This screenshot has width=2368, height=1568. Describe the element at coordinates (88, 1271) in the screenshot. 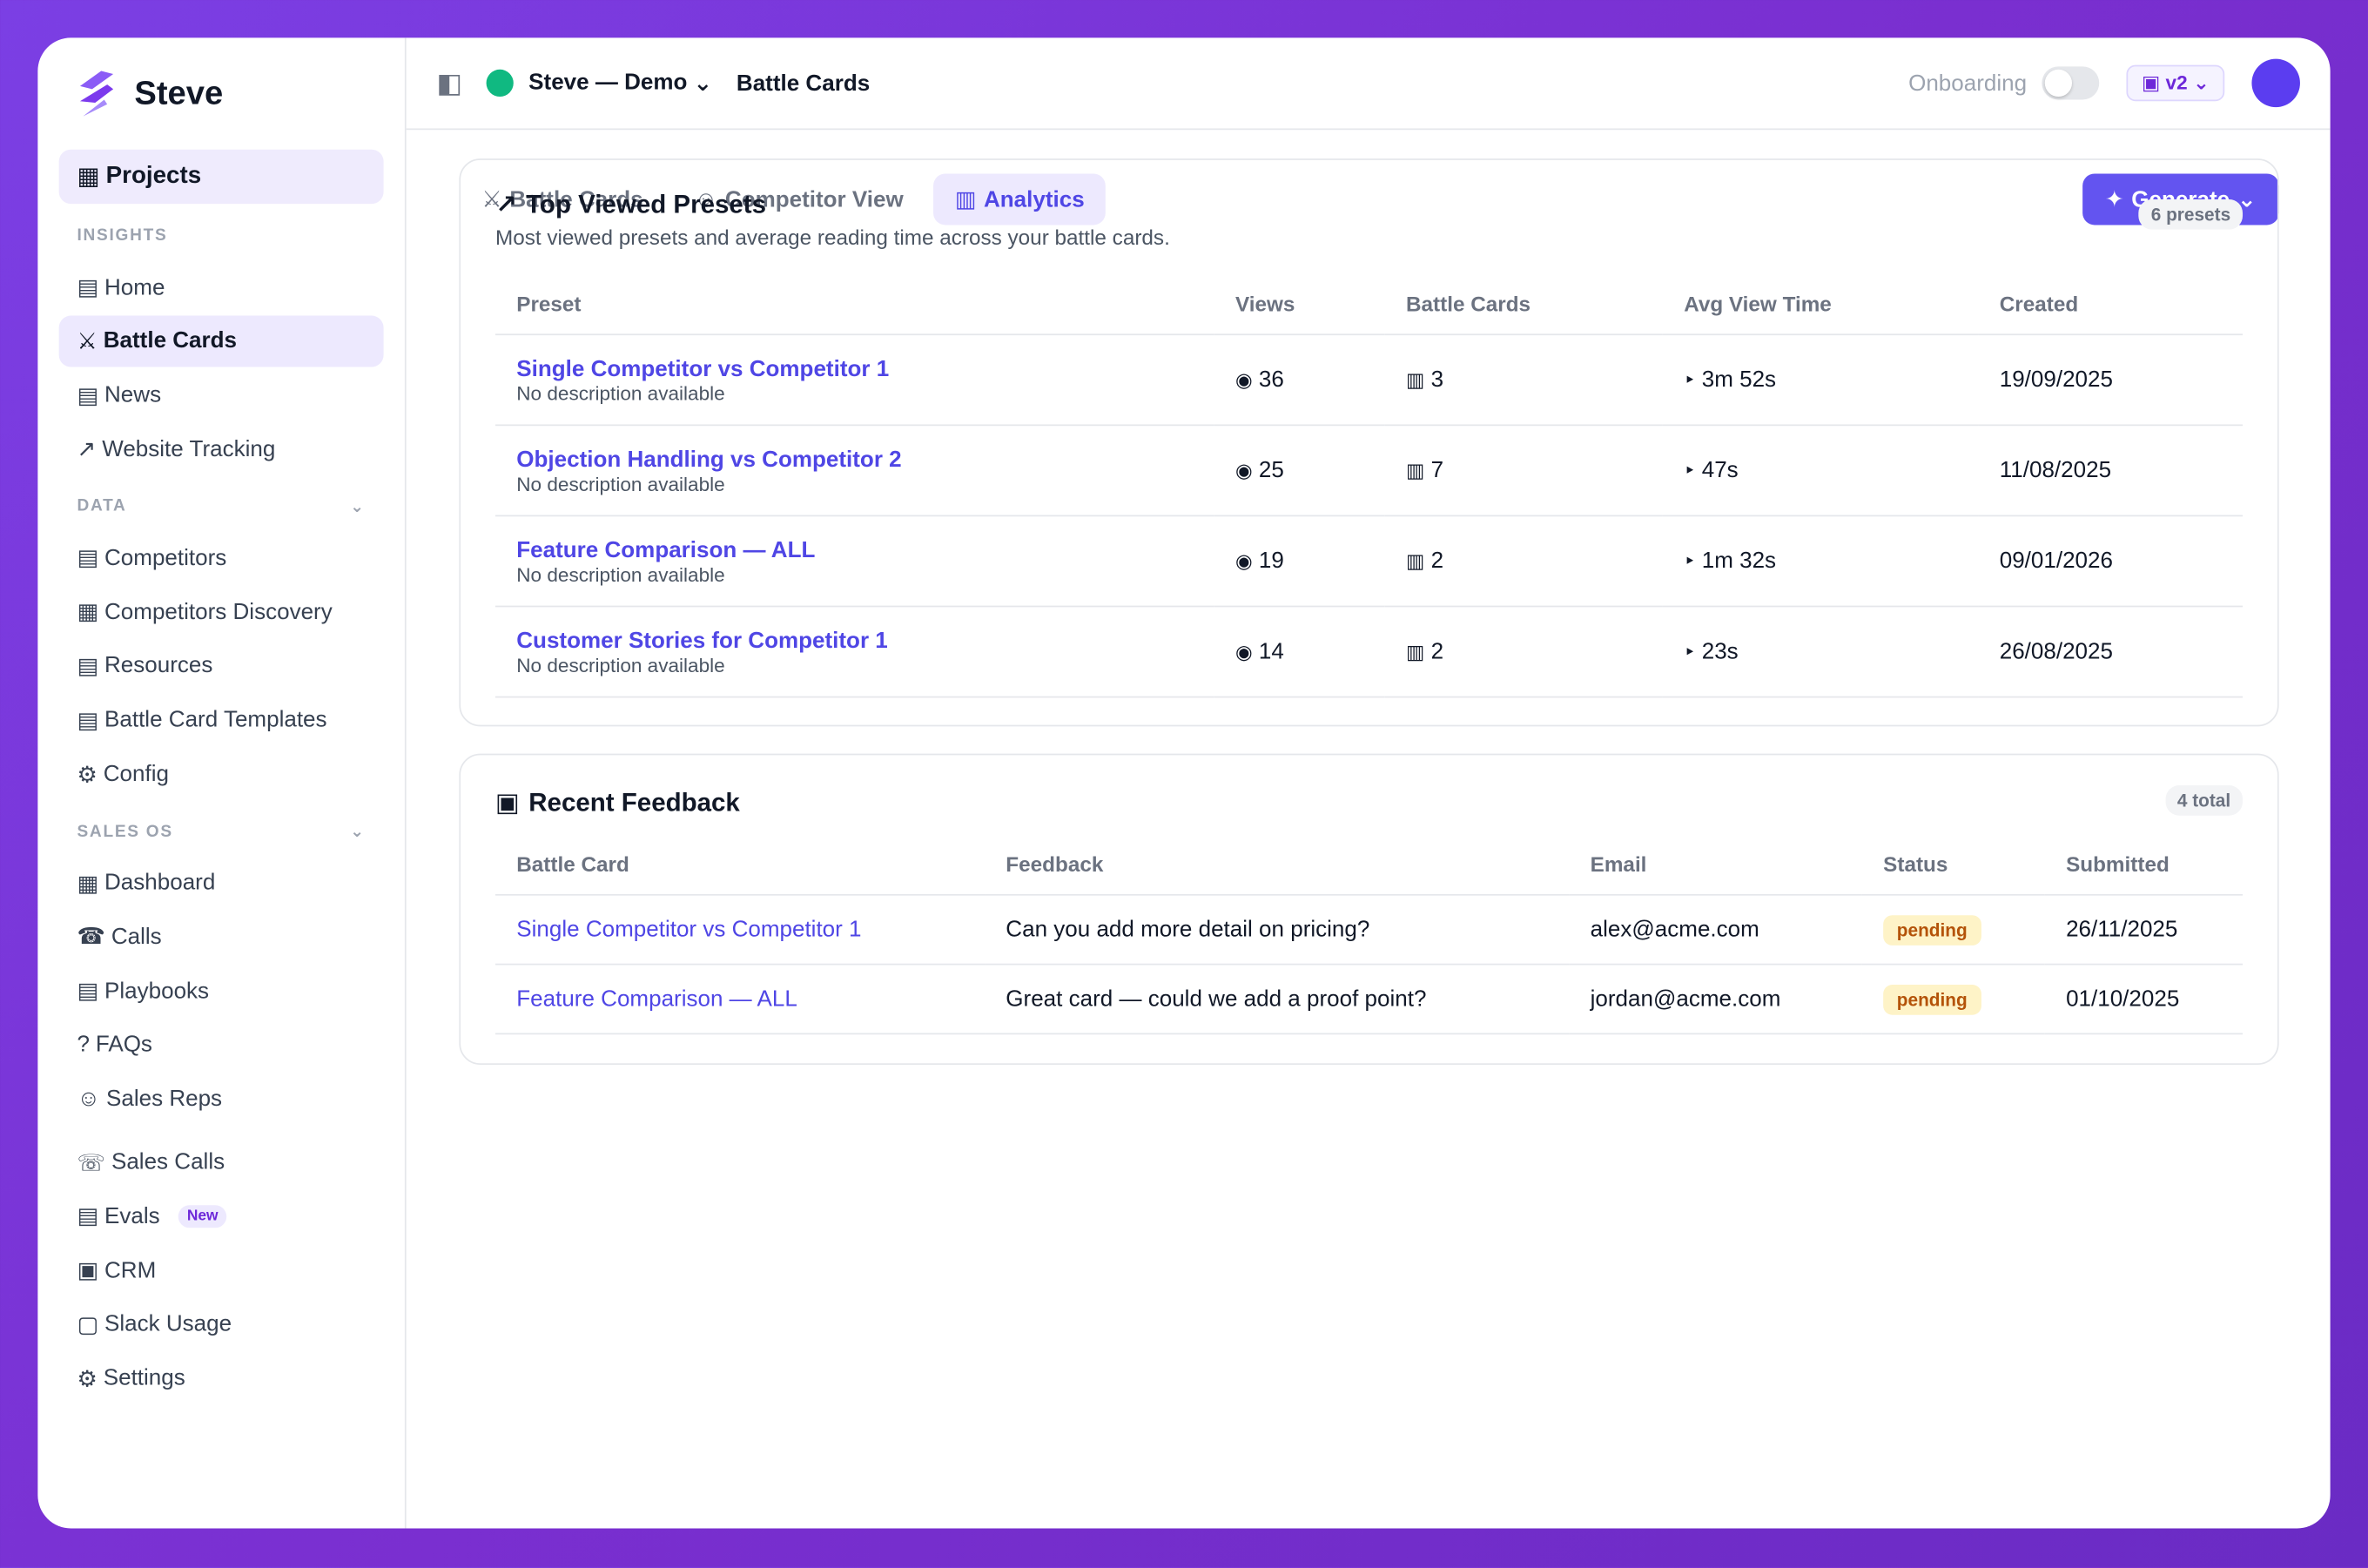

I see `icon: ▣` at that location.